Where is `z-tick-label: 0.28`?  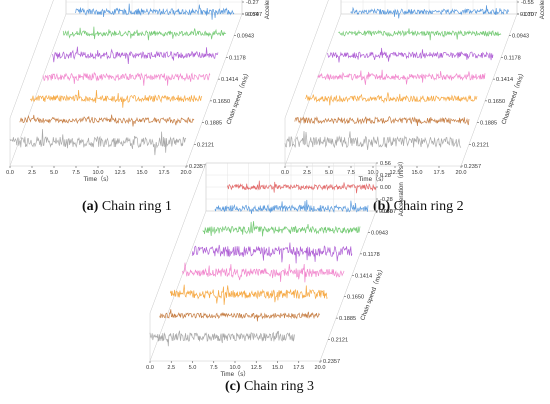
z-tick-label: 0.28 is located at coordinates (385, 176).